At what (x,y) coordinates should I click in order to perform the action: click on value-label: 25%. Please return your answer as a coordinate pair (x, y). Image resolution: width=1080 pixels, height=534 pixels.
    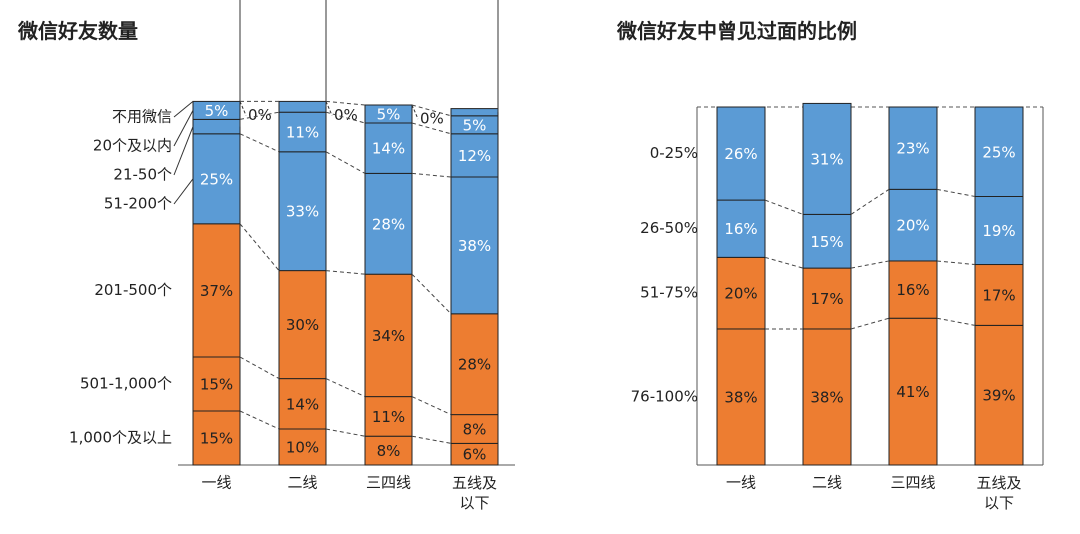
    Looking at the image, I should click on (216, 179).